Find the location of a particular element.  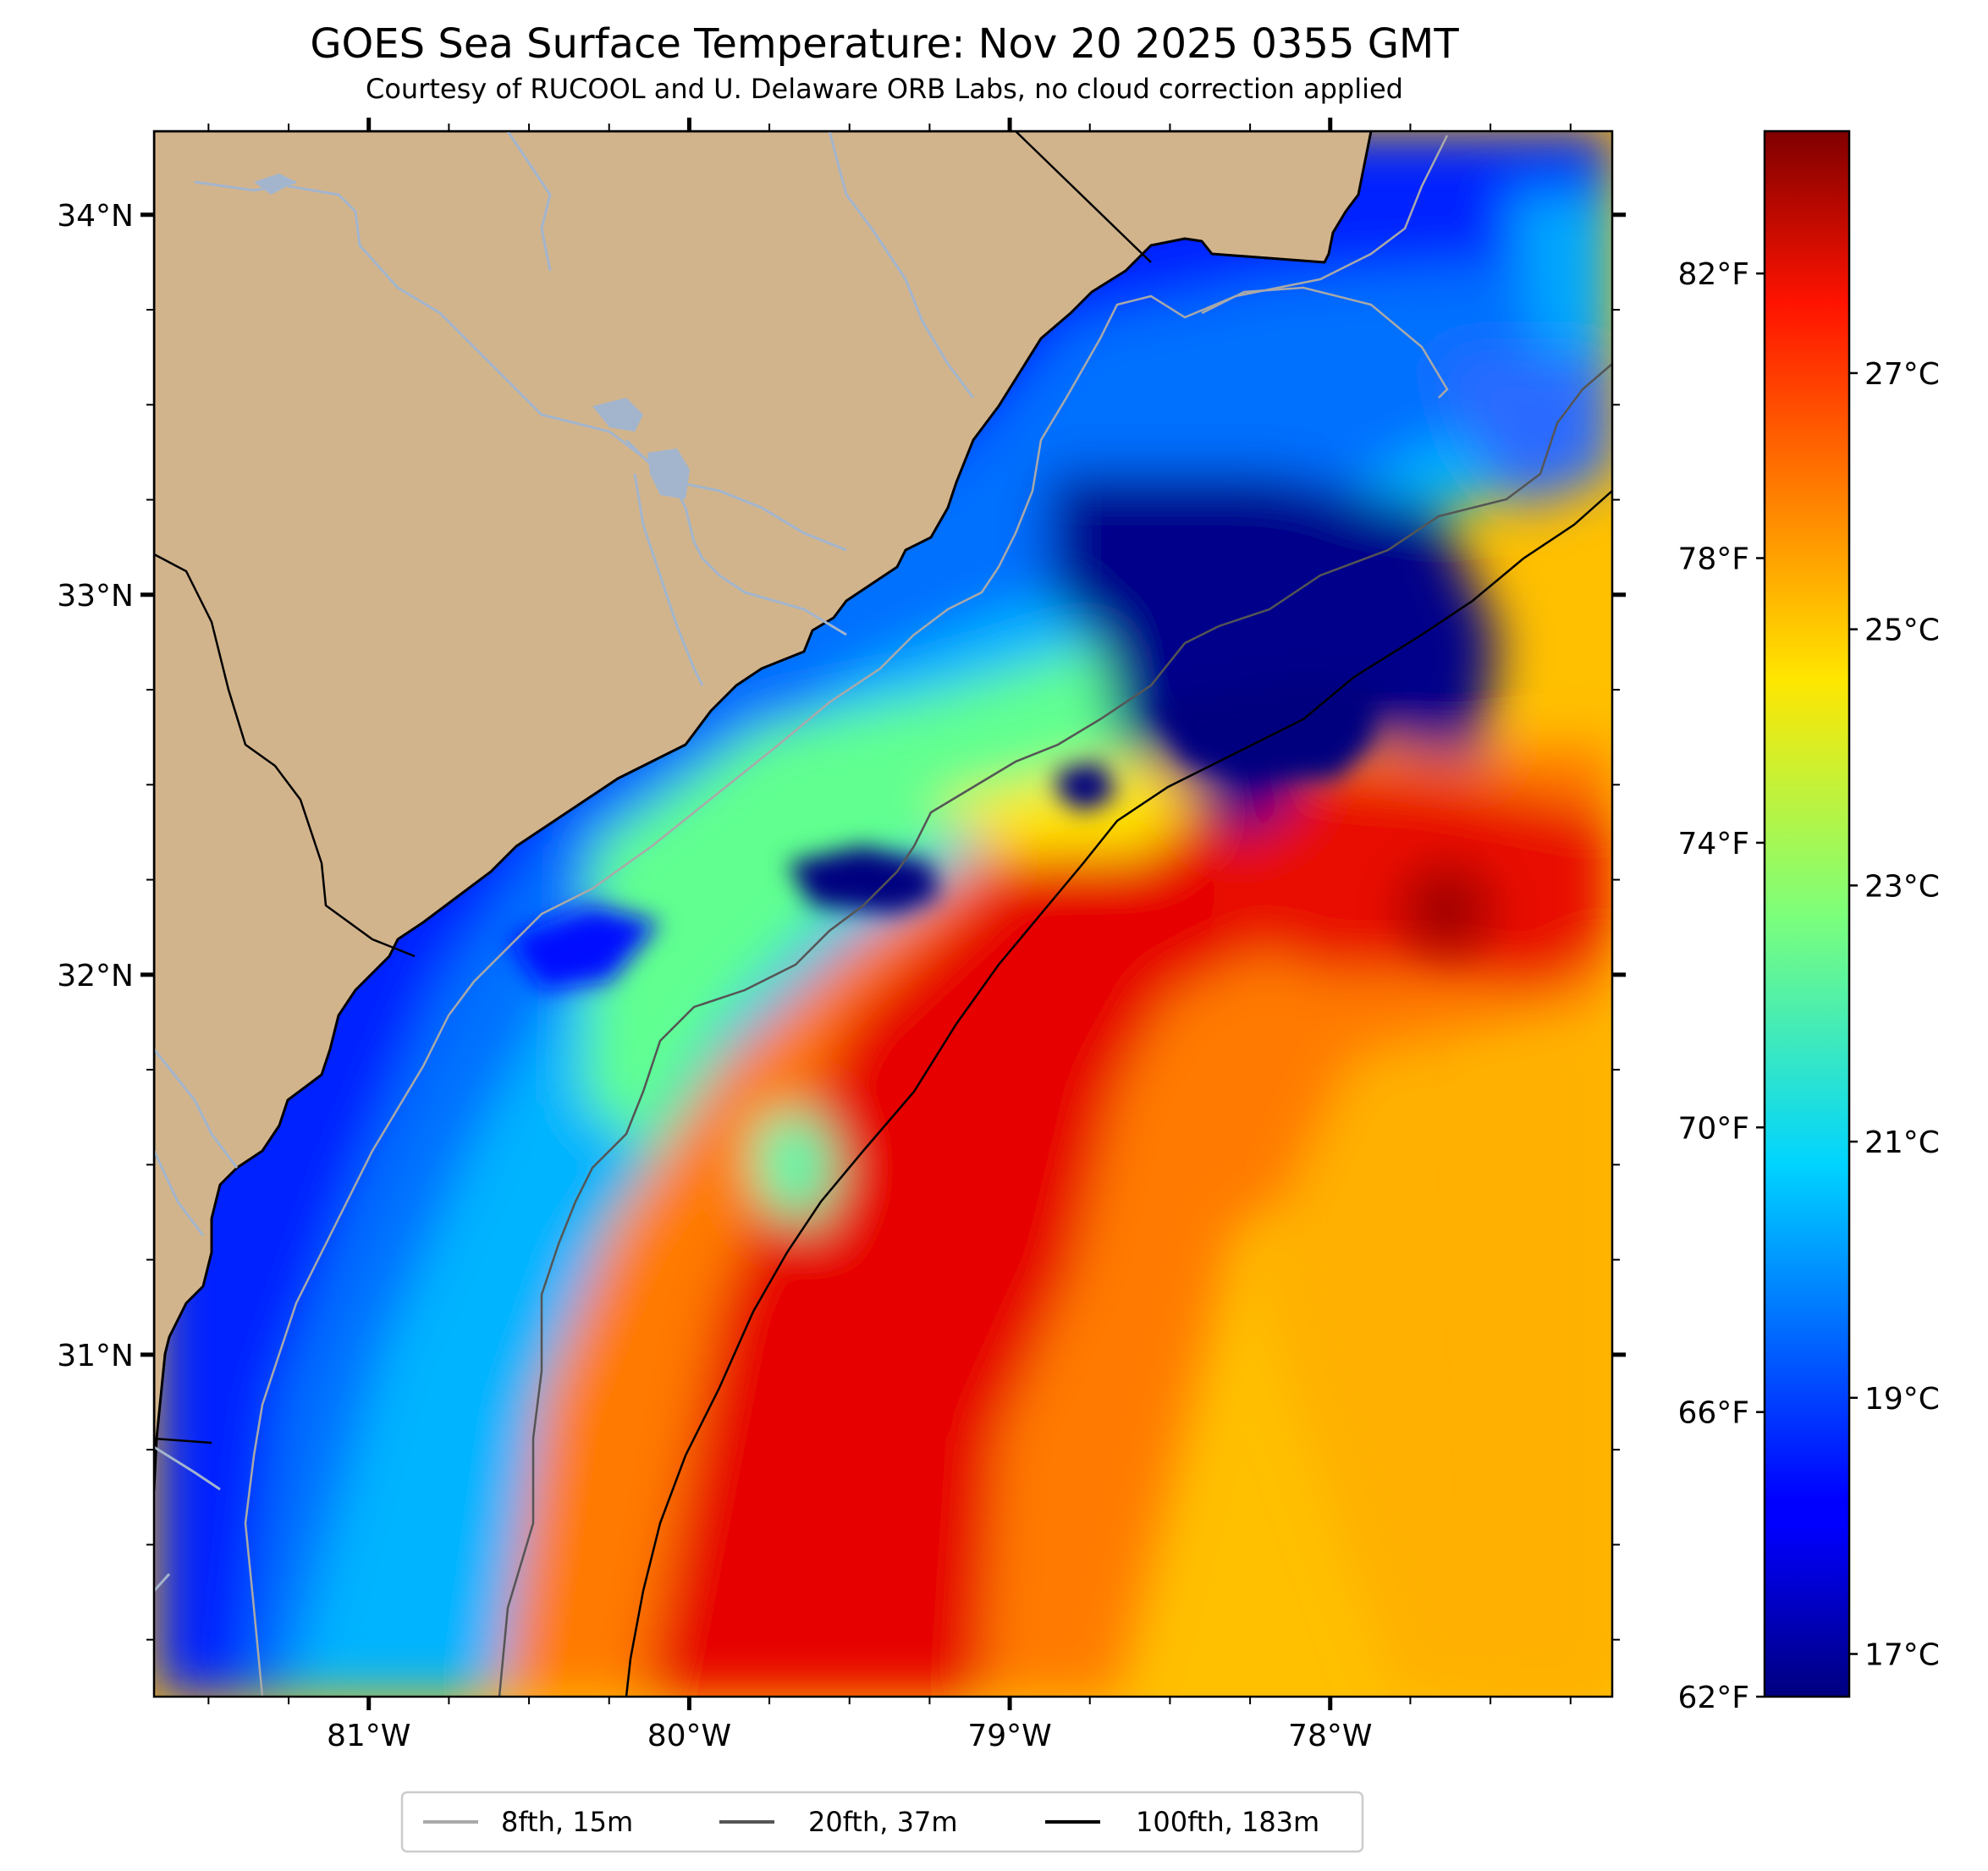

legend-label-100fth: 100fth, 183m is located at coordinates (1227, 1822).